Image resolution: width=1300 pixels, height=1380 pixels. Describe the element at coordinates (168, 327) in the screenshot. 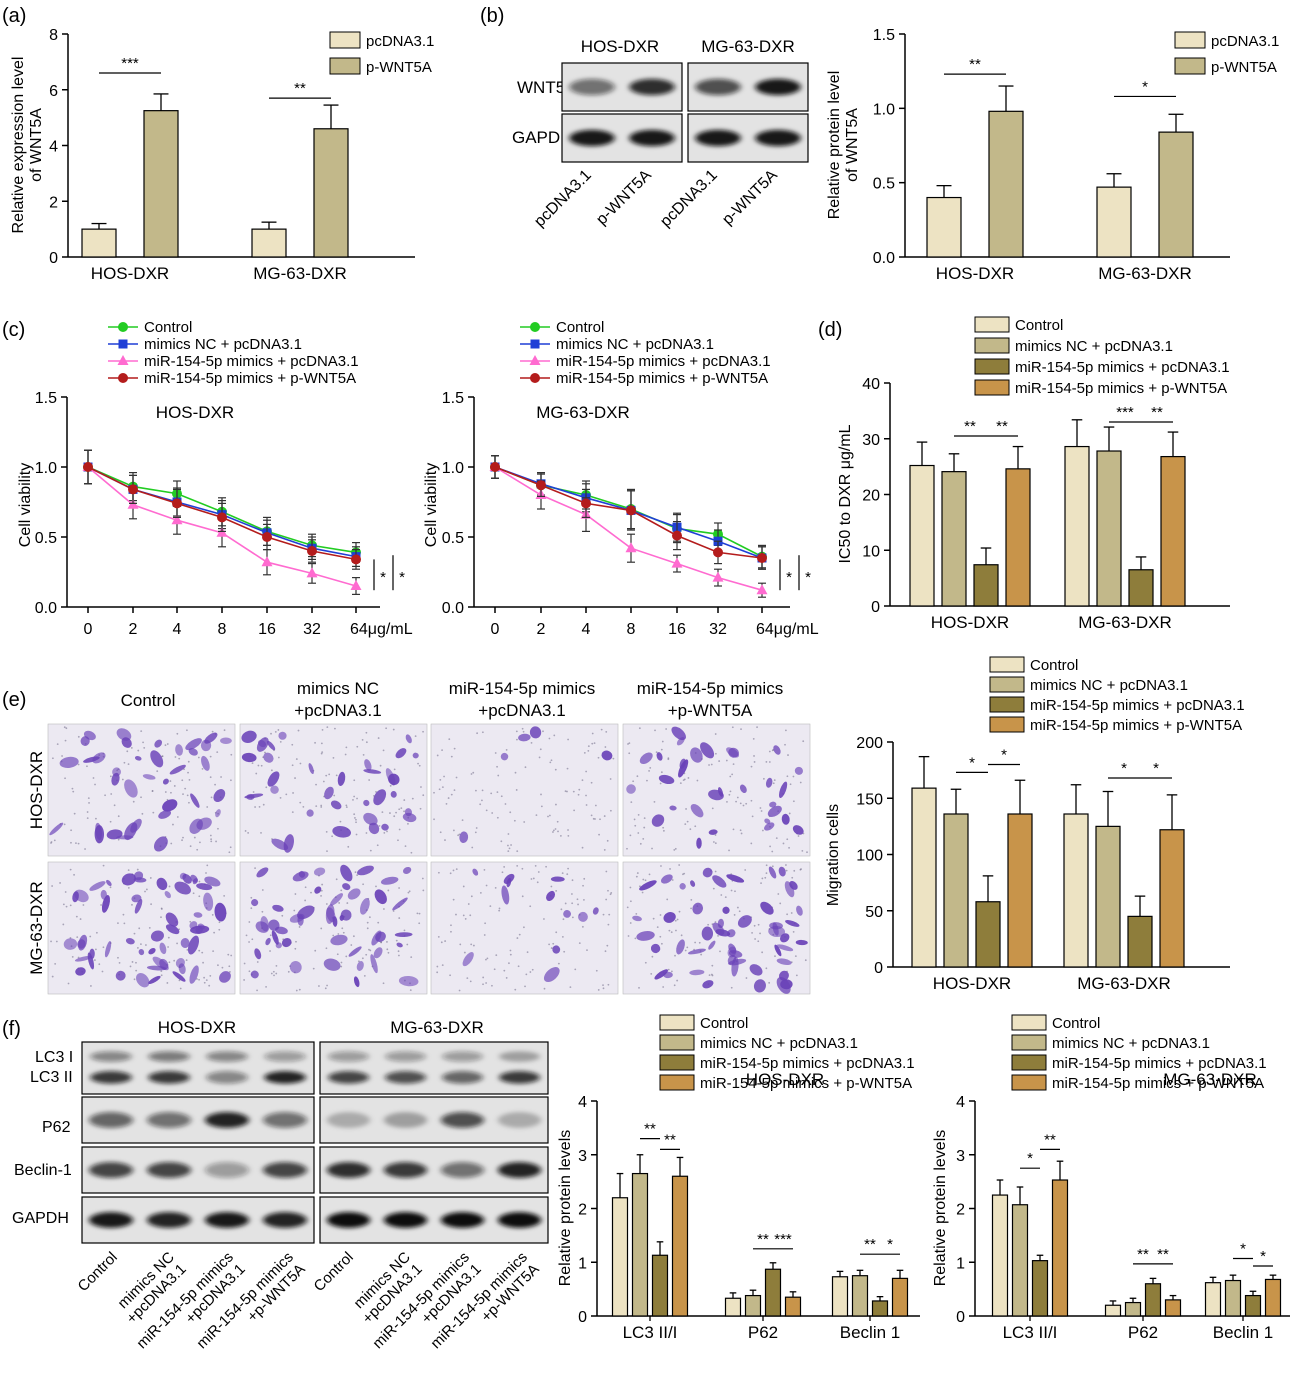

I see `legend-label: Control` at that location.